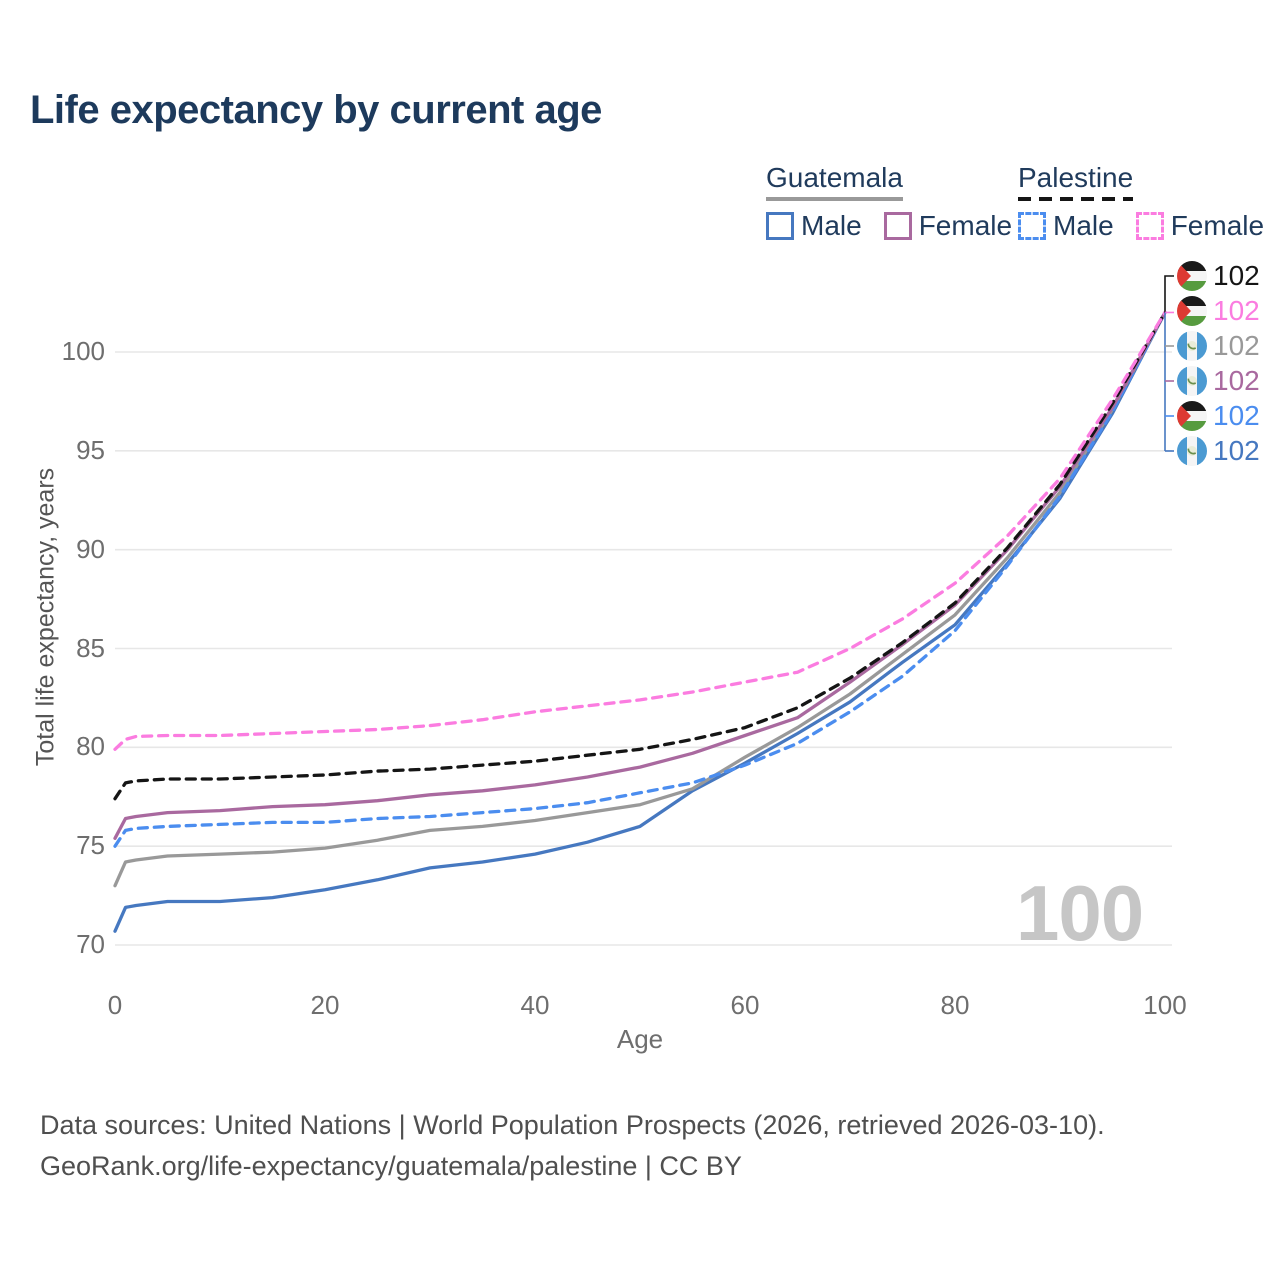 The image size is (1280, 1280). I want to click on legend-country-palestine: Palestine, so click(1076, 177).